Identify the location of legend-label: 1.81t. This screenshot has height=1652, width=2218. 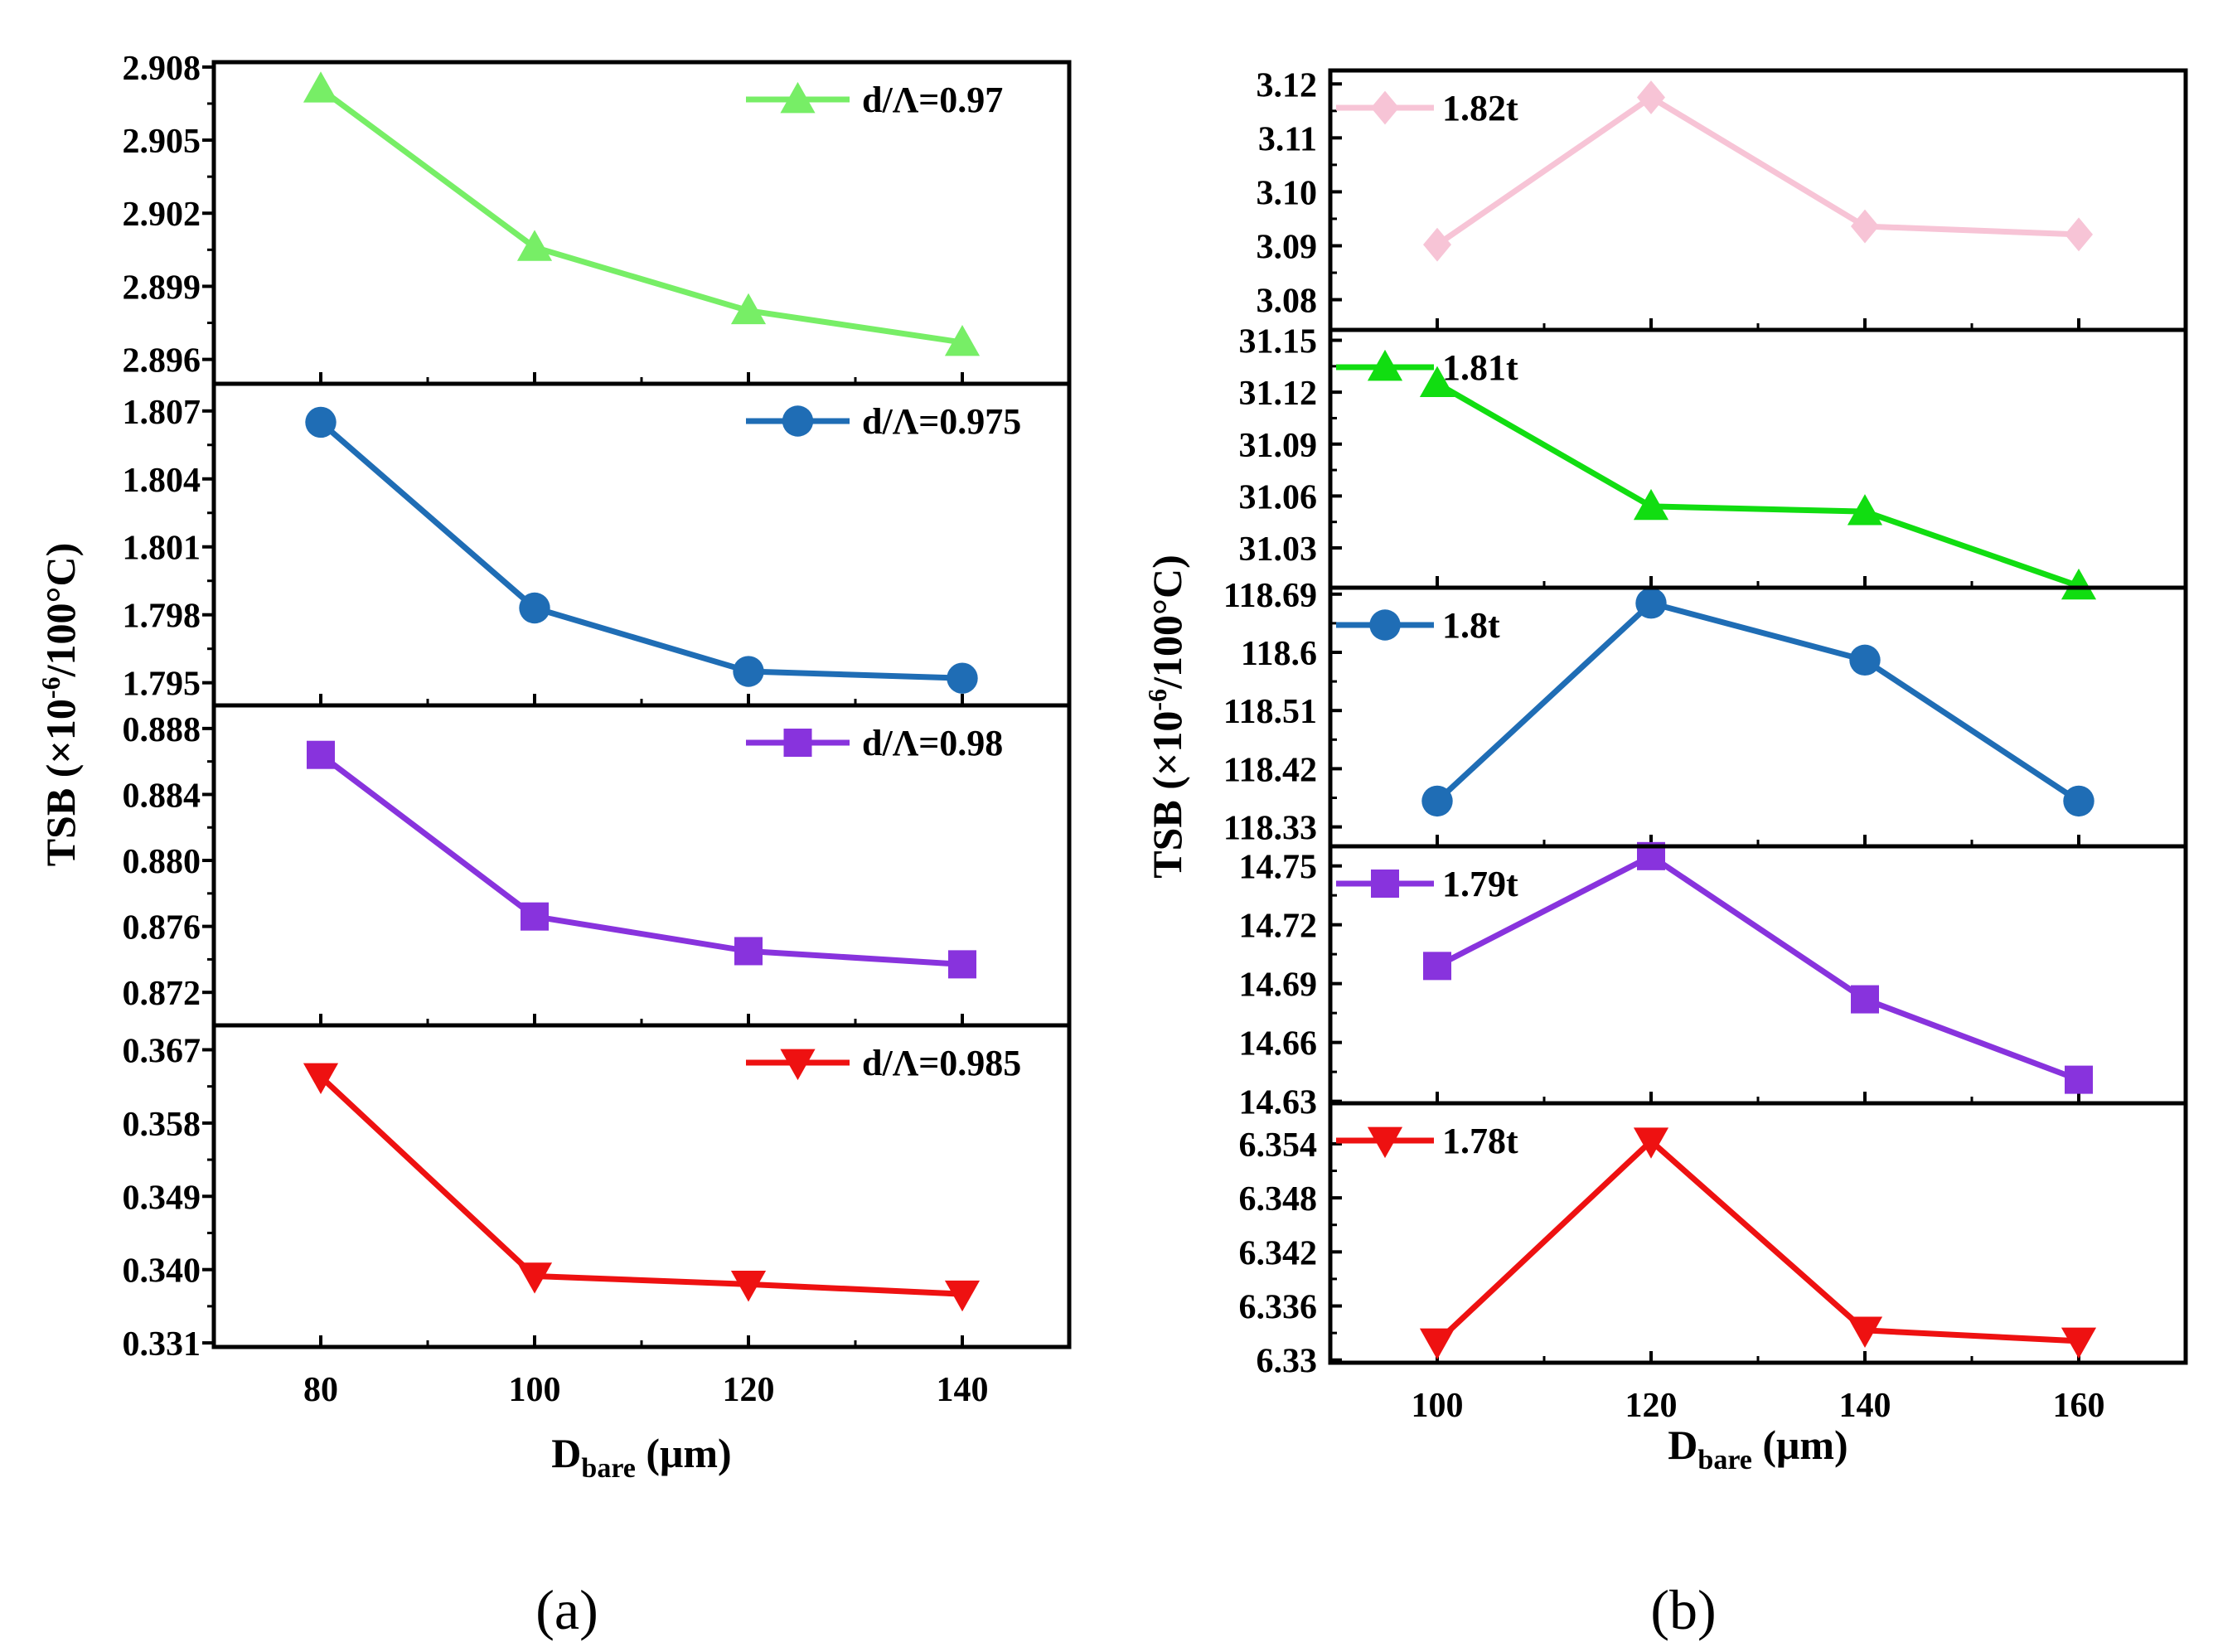
(1480, 367).